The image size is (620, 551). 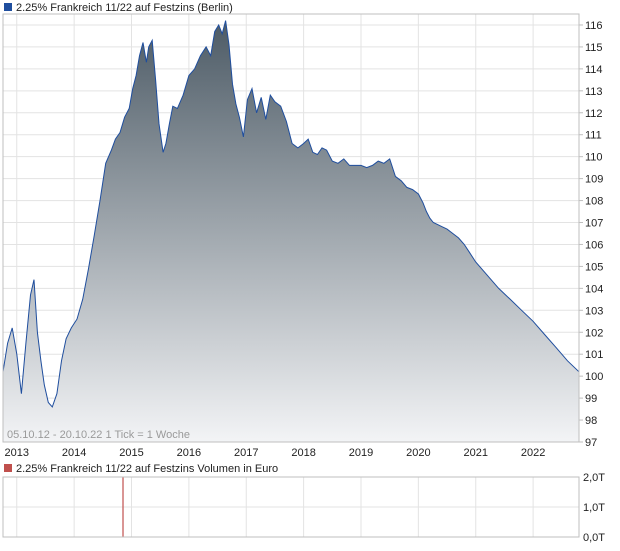 I want to click on volume-y-tick-label: 1,0T, so click(x=594, y=508).